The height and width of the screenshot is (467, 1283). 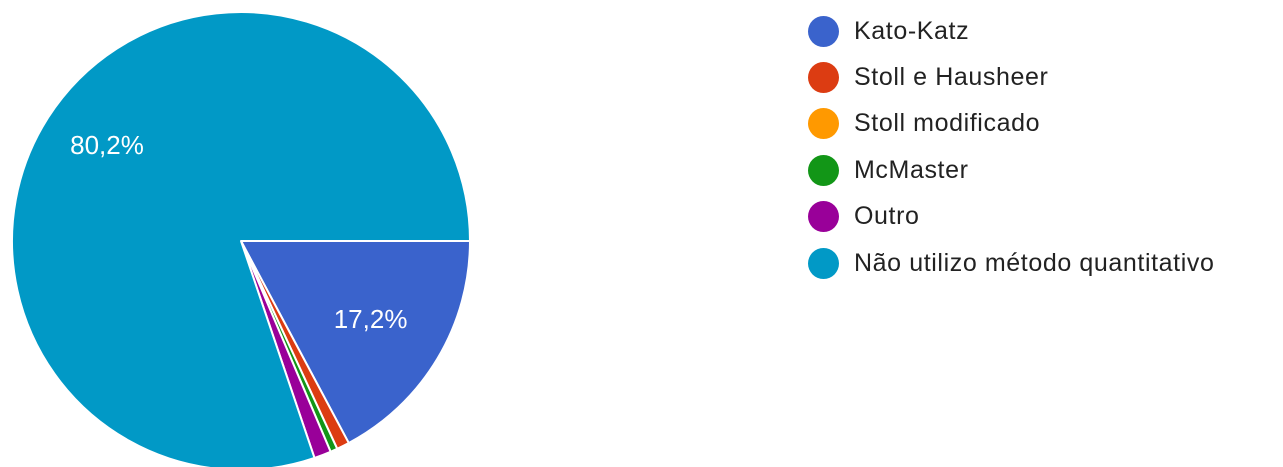 What do you see at coordinates (107, 145) in the screenshot?
I see `slice-label-nao-utilizo-metodo-quantitativo: 80,2%` at bounding box center [107, 145].